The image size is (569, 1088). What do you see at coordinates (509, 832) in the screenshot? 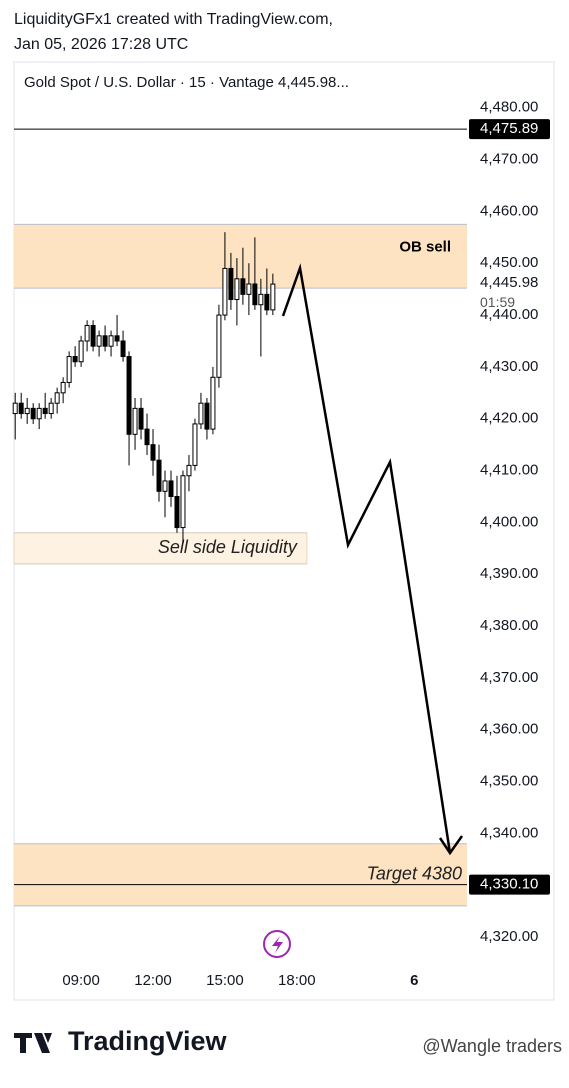
I see `y-tick-label: 4,340.00` at bounding box center [509, 832].